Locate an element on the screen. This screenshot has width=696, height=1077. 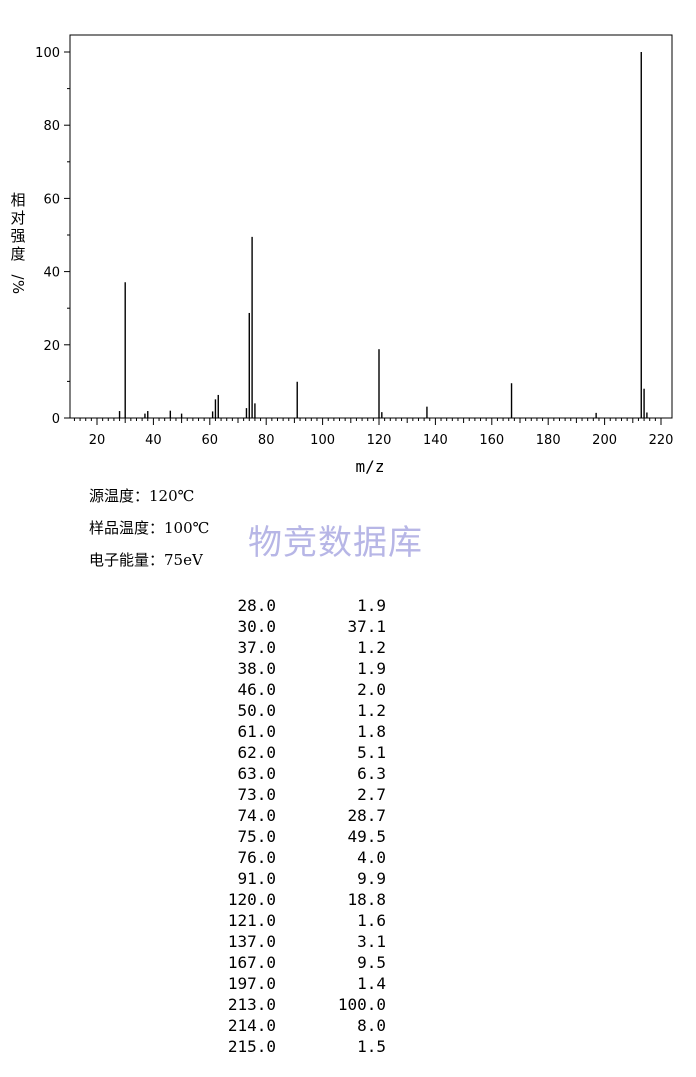
peak-intensity: 49.5 is located at coordinates (366, 836).